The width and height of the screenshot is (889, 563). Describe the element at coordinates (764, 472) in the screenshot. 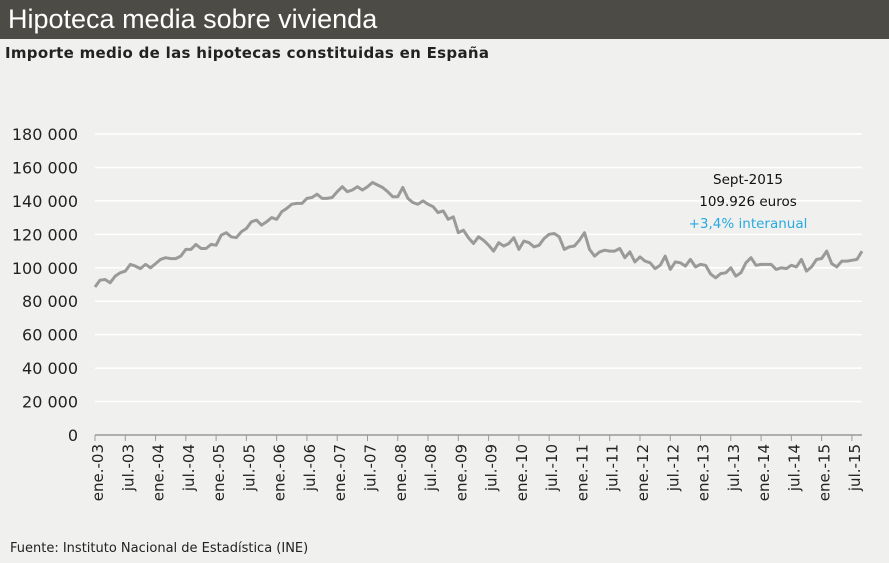

I see `x-tick-label: ene.-14` at that location.